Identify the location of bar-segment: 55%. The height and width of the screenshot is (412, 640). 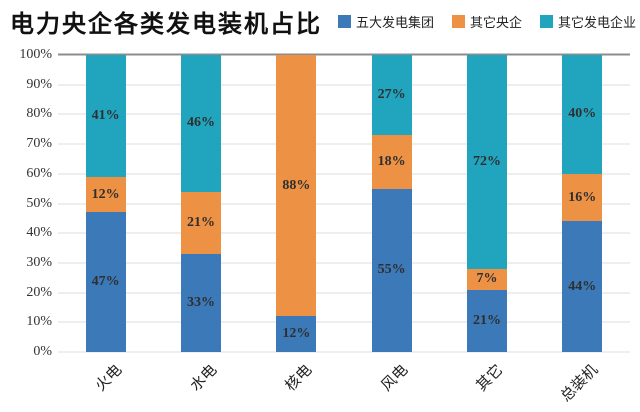
(391, 270).